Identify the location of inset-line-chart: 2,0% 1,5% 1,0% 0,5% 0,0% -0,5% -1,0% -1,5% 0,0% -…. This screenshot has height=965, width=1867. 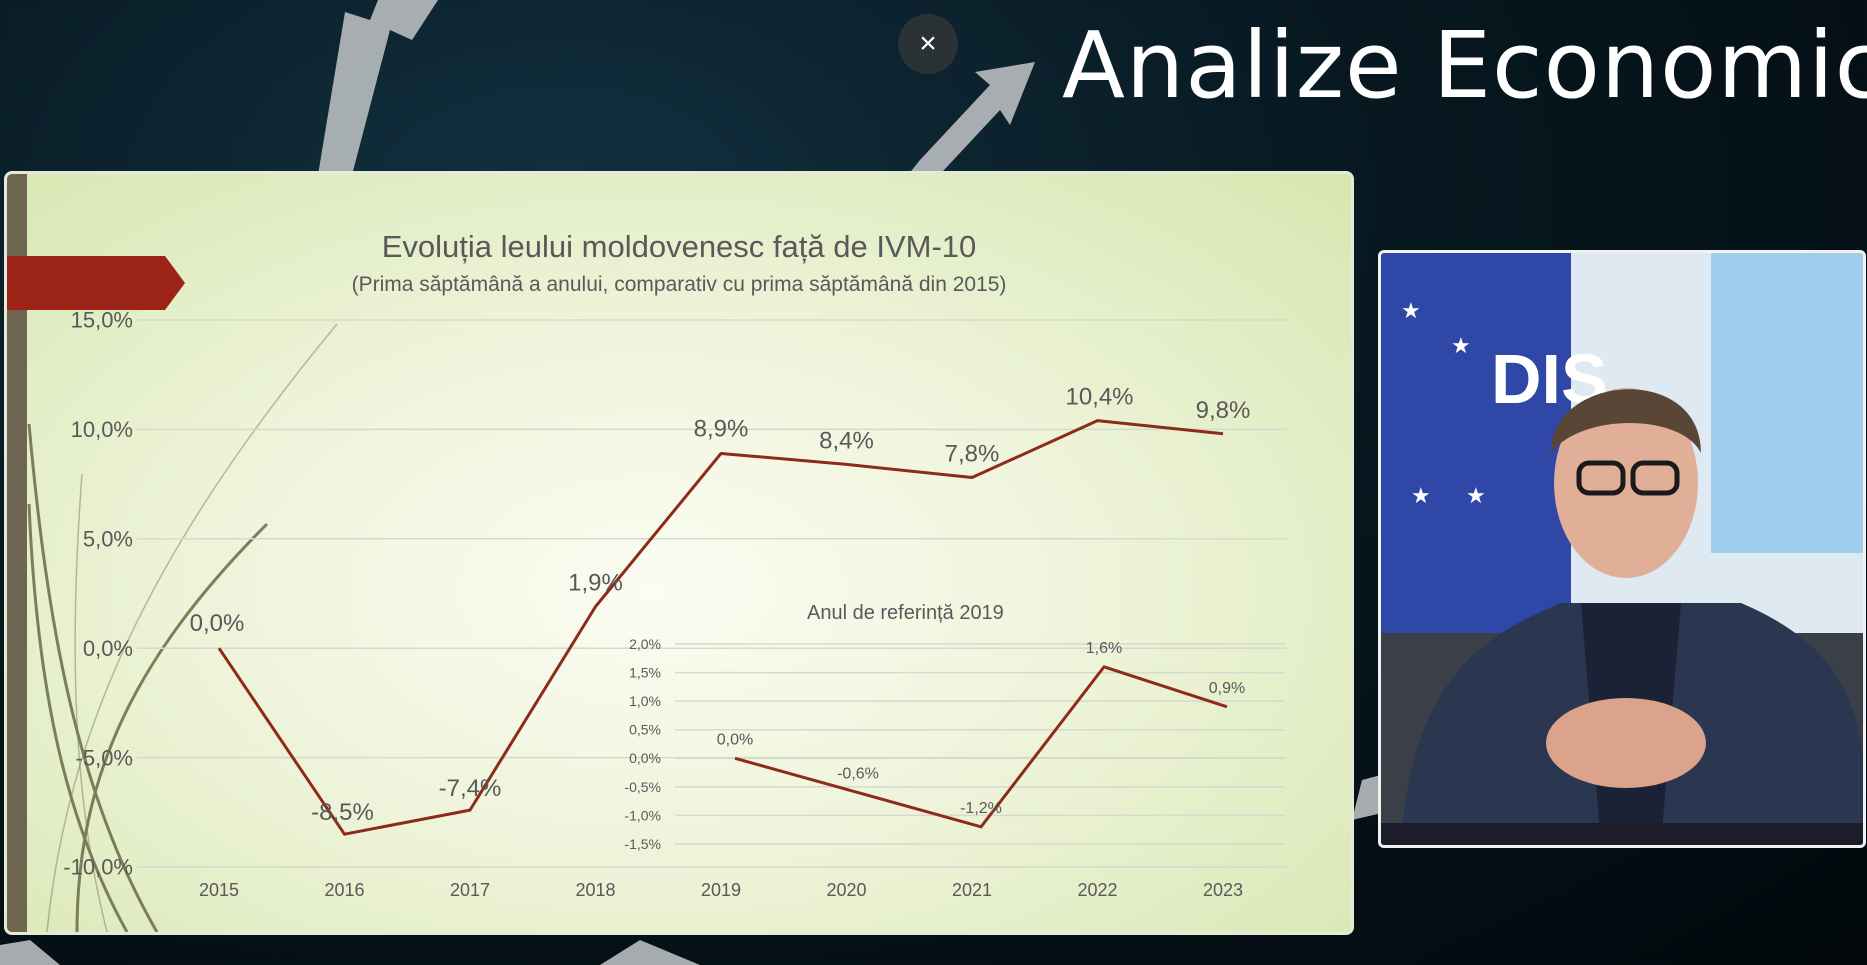
(954, 744).